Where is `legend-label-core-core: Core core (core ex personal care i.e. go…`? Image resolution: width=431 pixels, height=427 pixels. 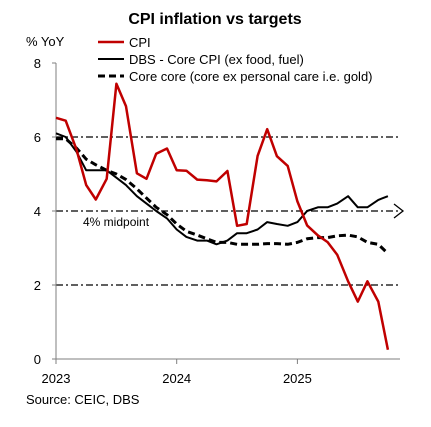
legend-label-core-core: Core core (core ex personal care i.e. go… is located at coordinates (251, 76).